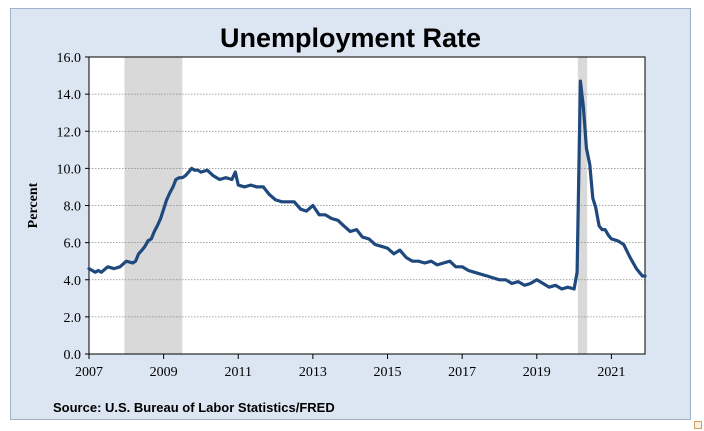 This screenshot has width=704, height=431. What do you see at coordinates (73, 355) in the screenshot?
I see `y-tick-label: 0.0` at bounding box center [73, 355].